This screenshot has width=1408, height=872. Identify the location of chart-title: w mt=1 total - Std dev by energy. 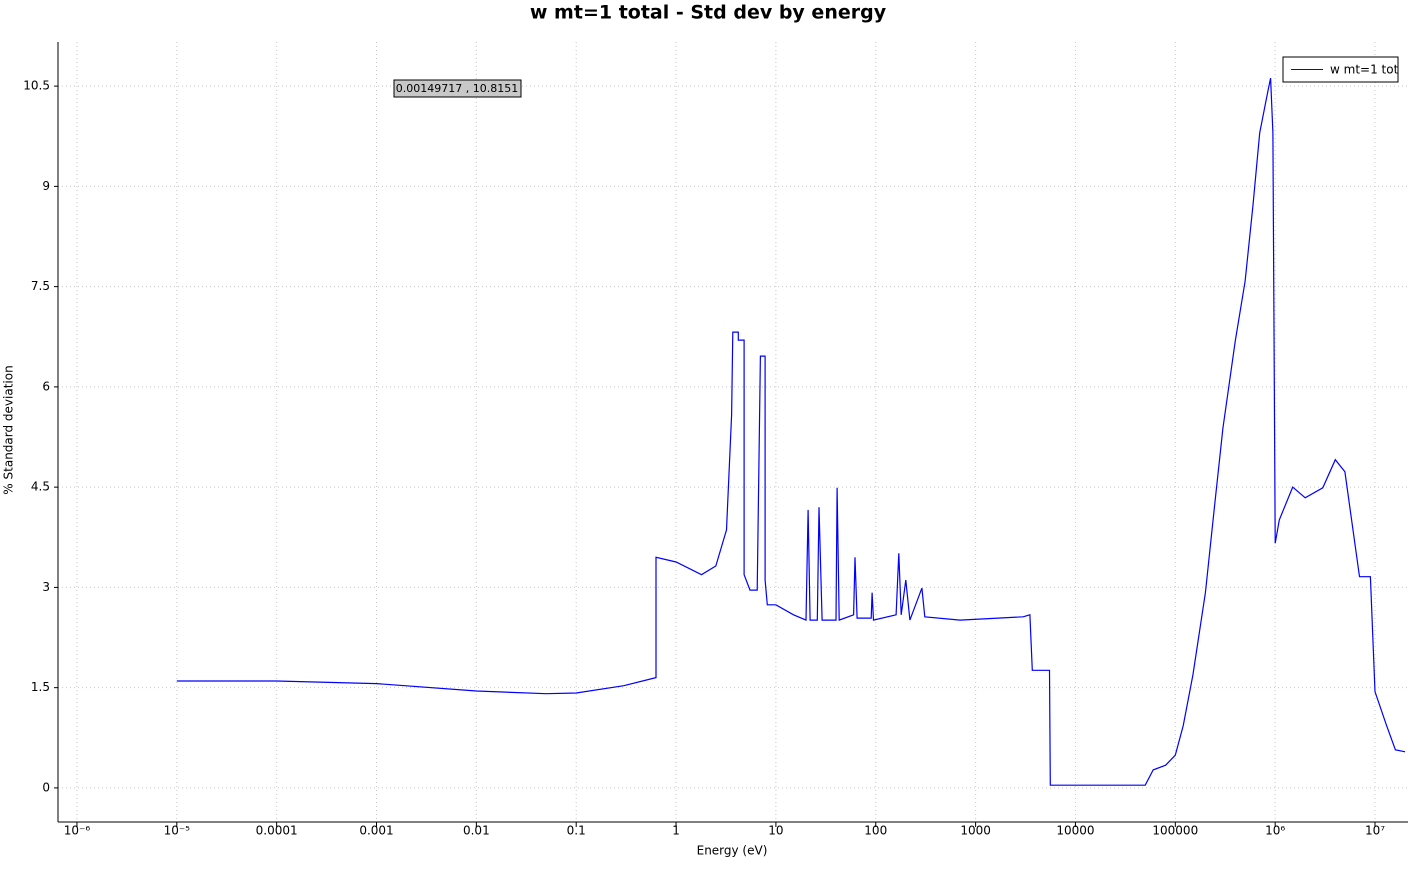
(708, 13).